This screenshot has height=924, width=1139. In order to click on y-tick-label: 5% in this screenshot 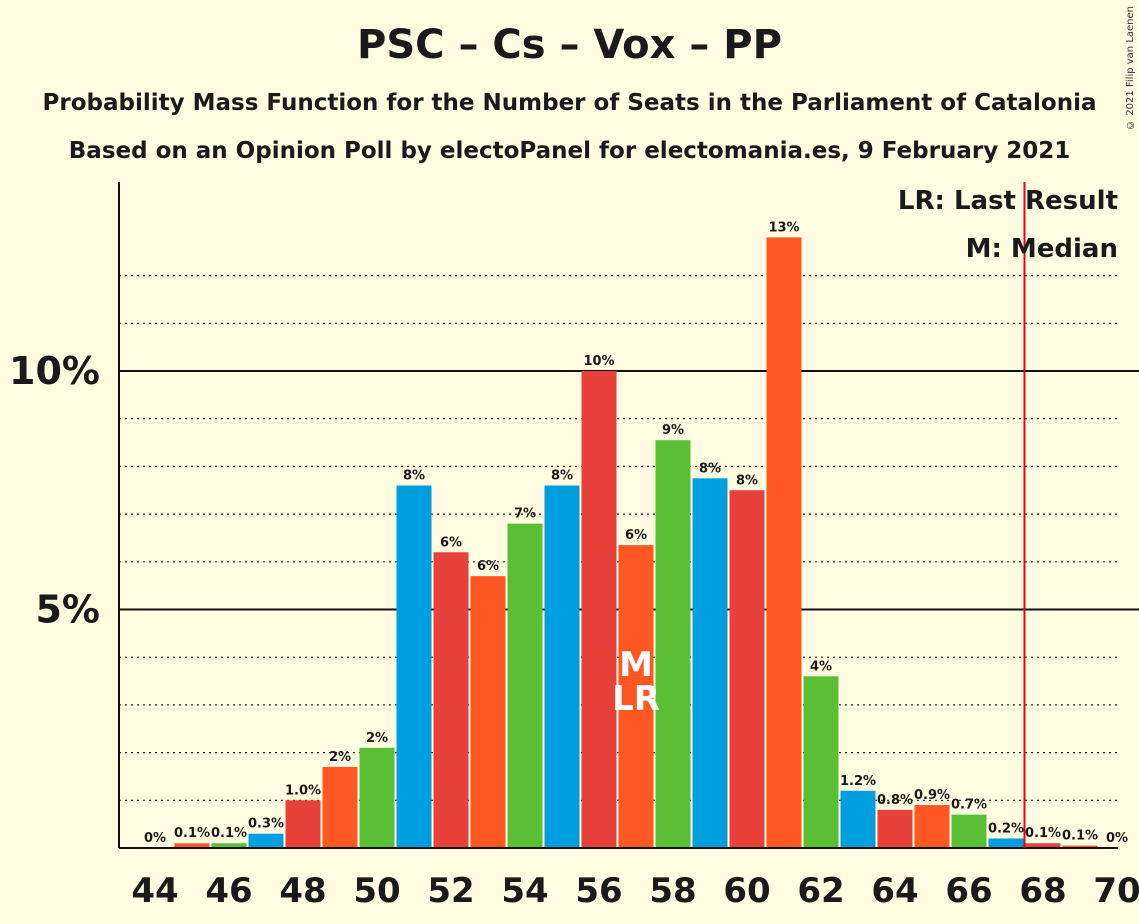, I will do `click(67, 610)`.